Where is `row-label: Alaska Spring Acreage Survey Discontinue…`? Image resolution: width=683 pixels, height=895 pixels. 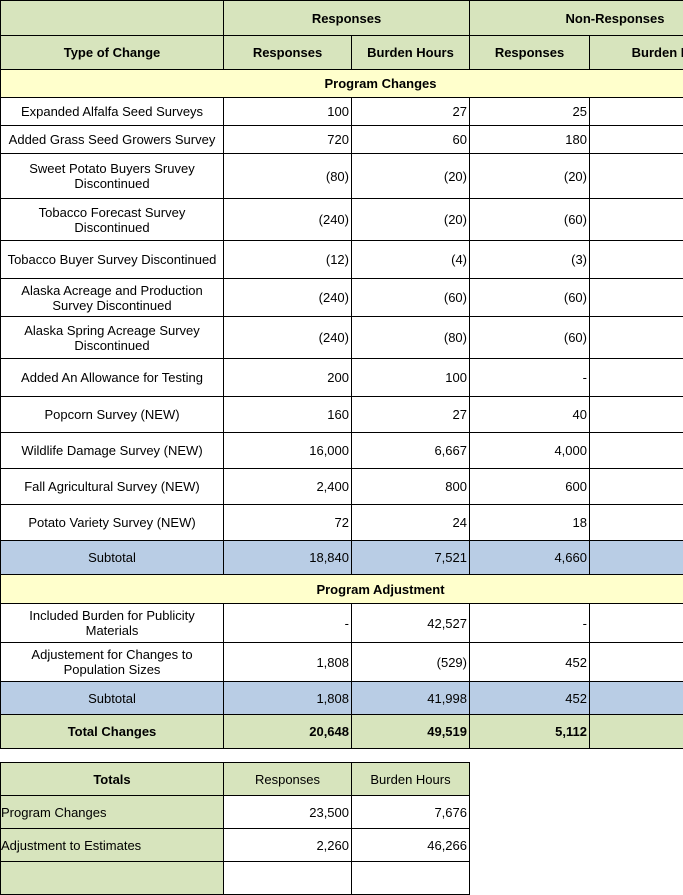
row-label: Alaska Spring Acreage Survey Discontinue… is located at coordinates (112, 338).